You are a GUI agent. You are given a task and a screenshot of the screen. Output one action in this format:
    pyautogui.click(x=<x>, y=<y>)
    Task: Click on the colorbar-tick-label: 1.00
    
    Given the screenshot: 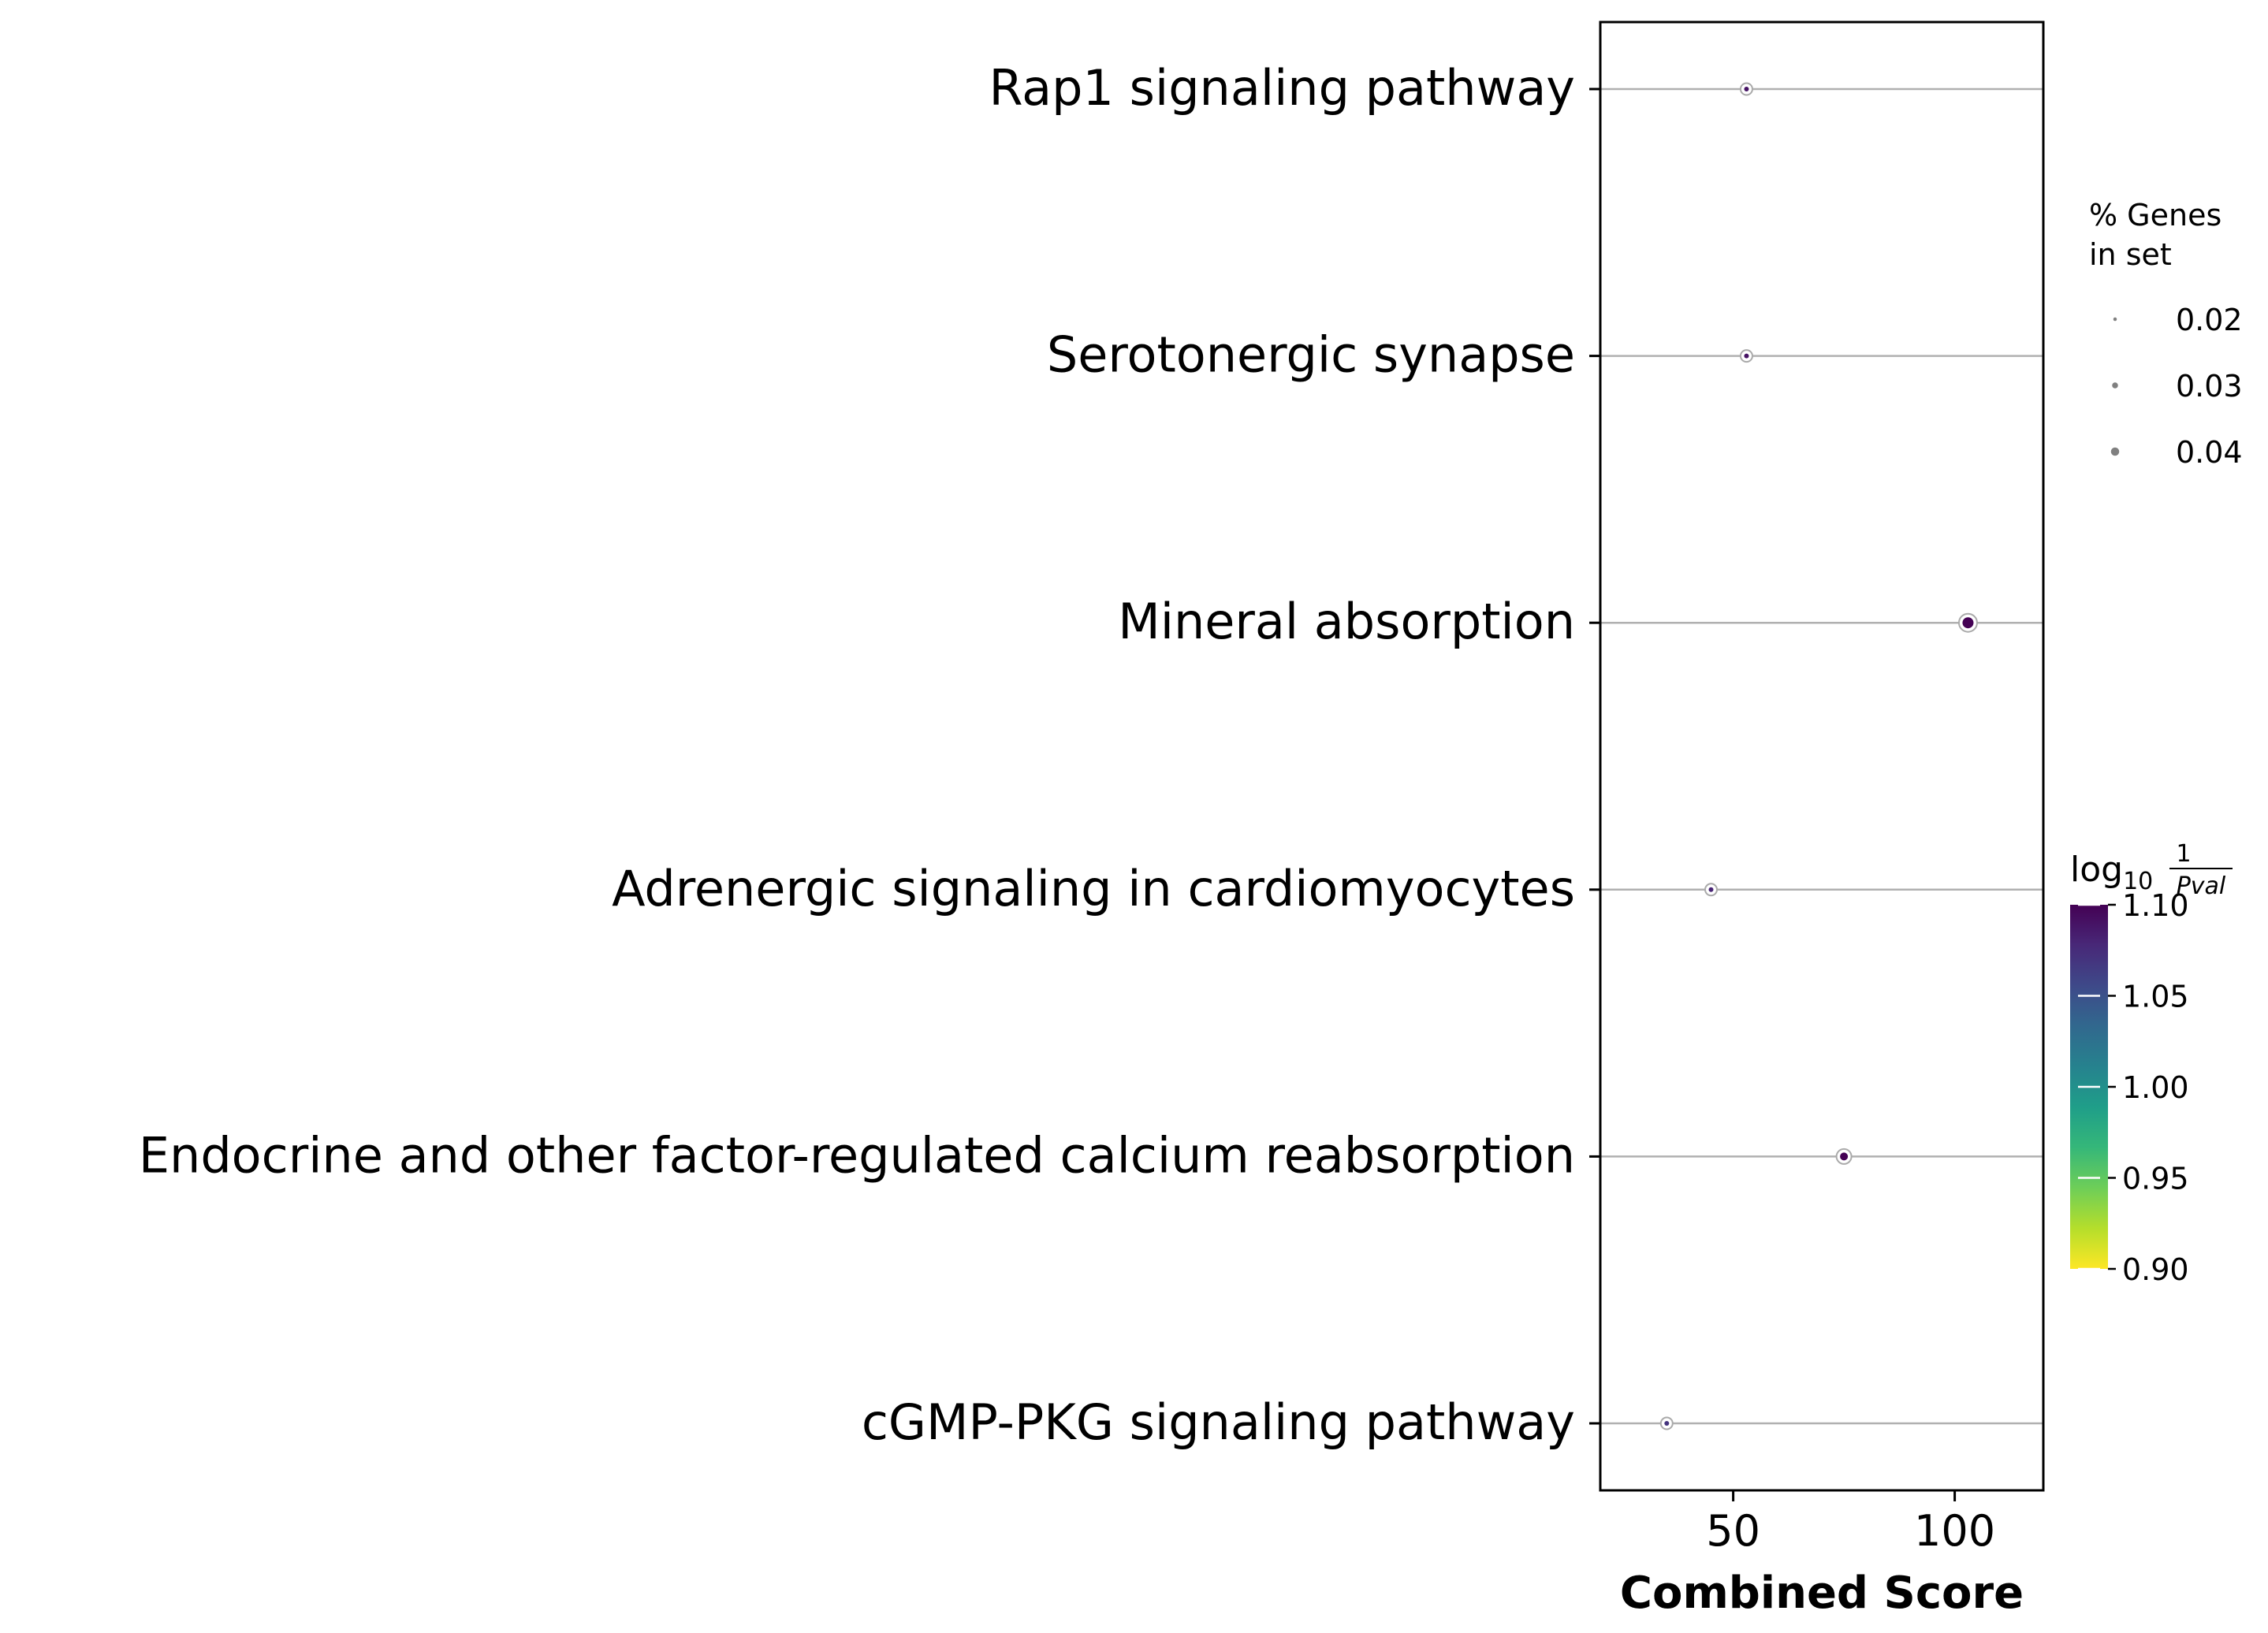 What is the action you would take?
    pyautogui.click(x=2156, y=1087)
    